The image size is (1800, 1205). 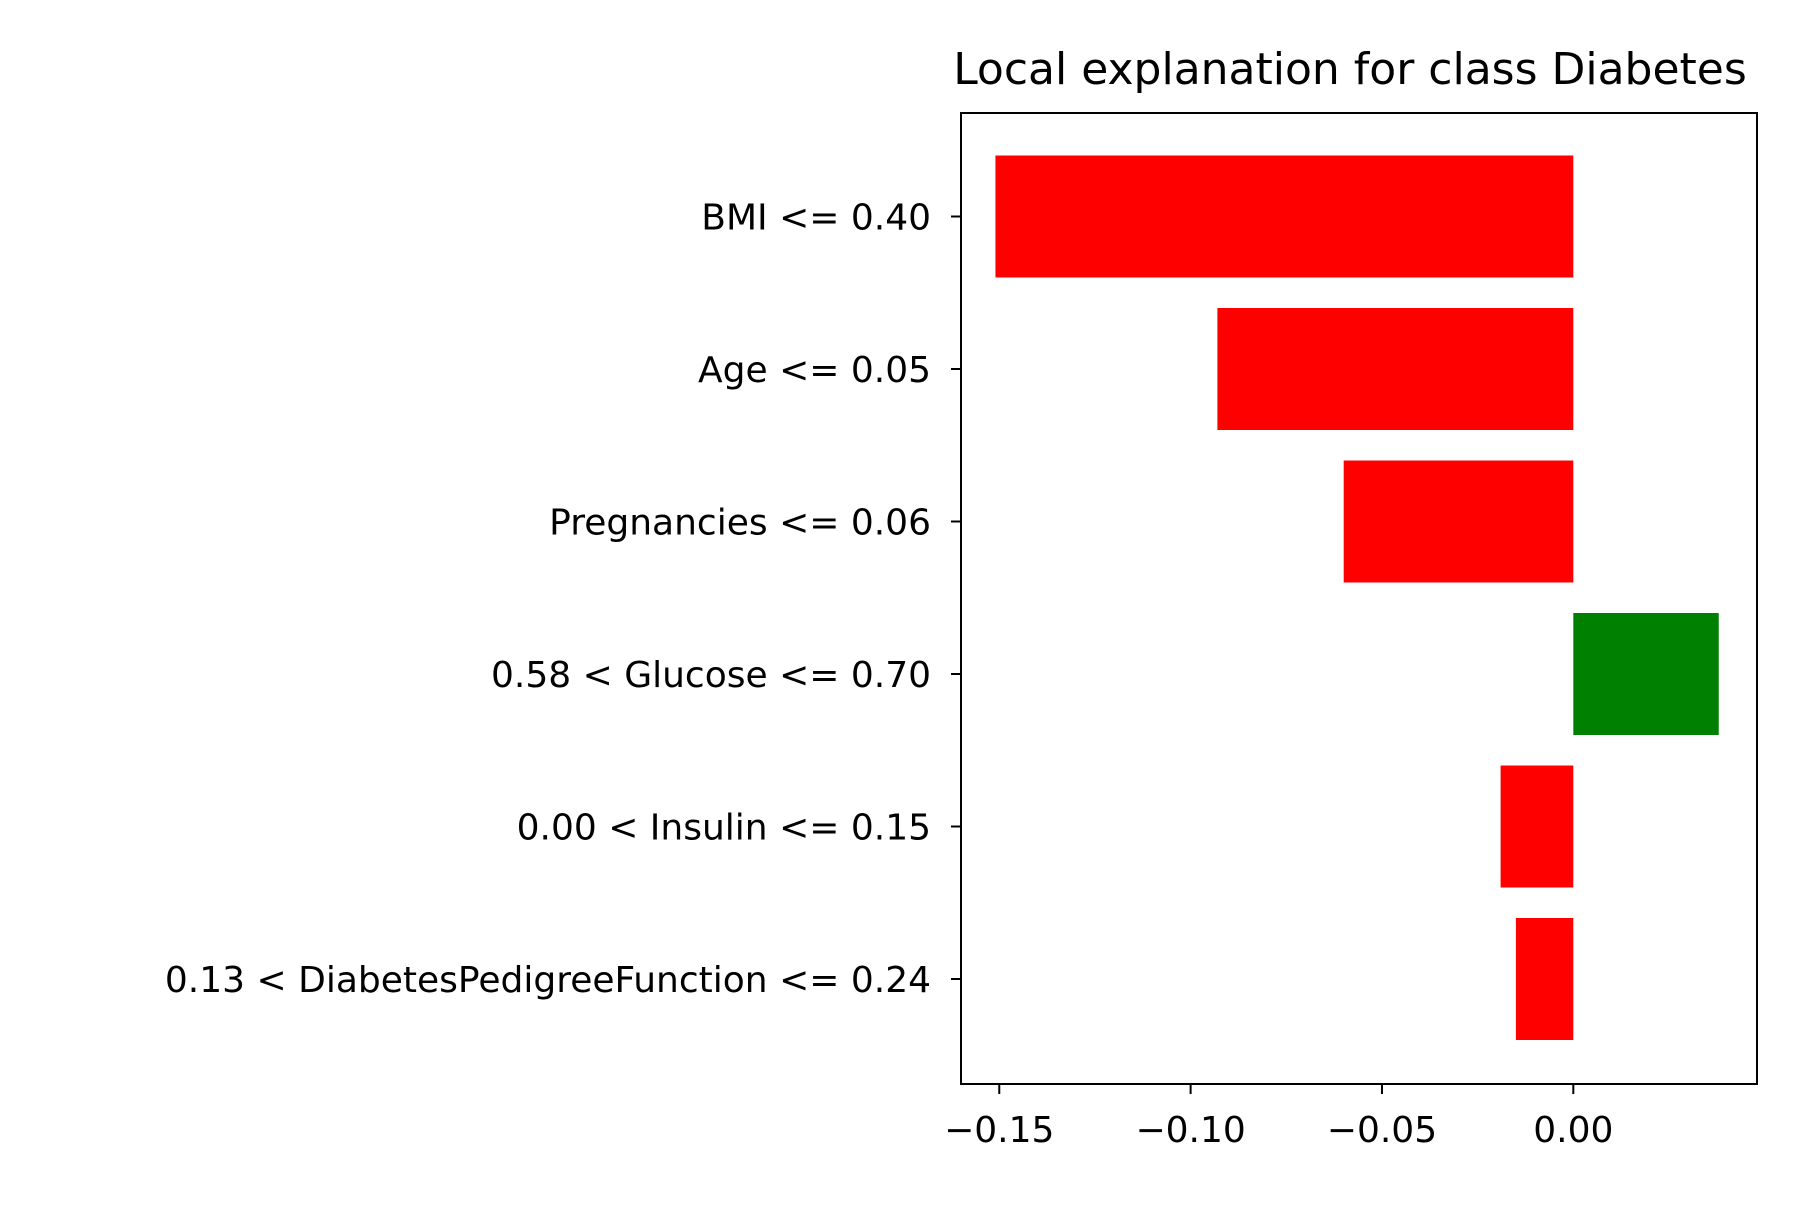 What do you see at coordinates (1573, 1130) in the screenshot?
I see `x-tick-label: 0.00` at bounding box center [1573, 1130].